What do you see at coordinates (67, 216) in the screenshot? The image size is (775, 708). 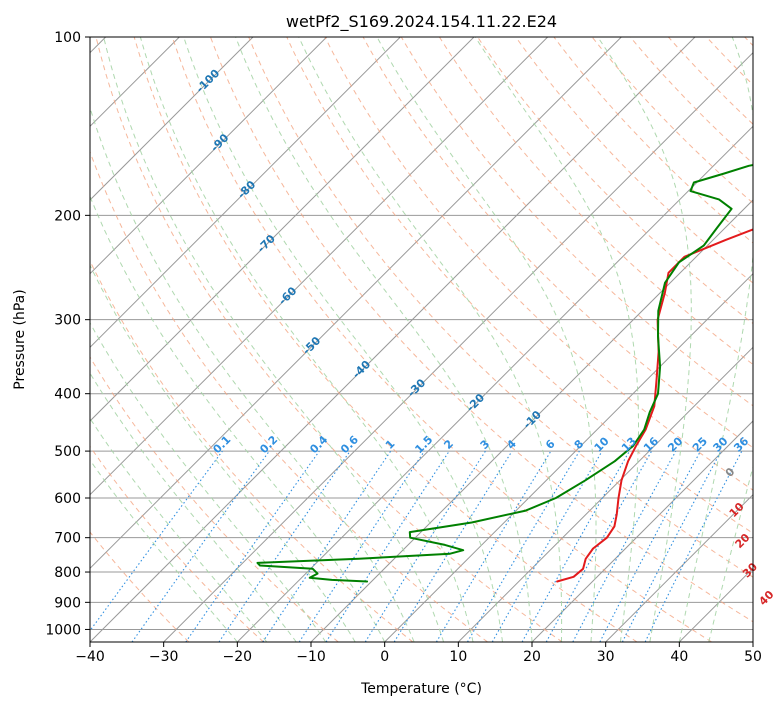 I see `y-tick-label: 200` at bounding box center [67, 216].